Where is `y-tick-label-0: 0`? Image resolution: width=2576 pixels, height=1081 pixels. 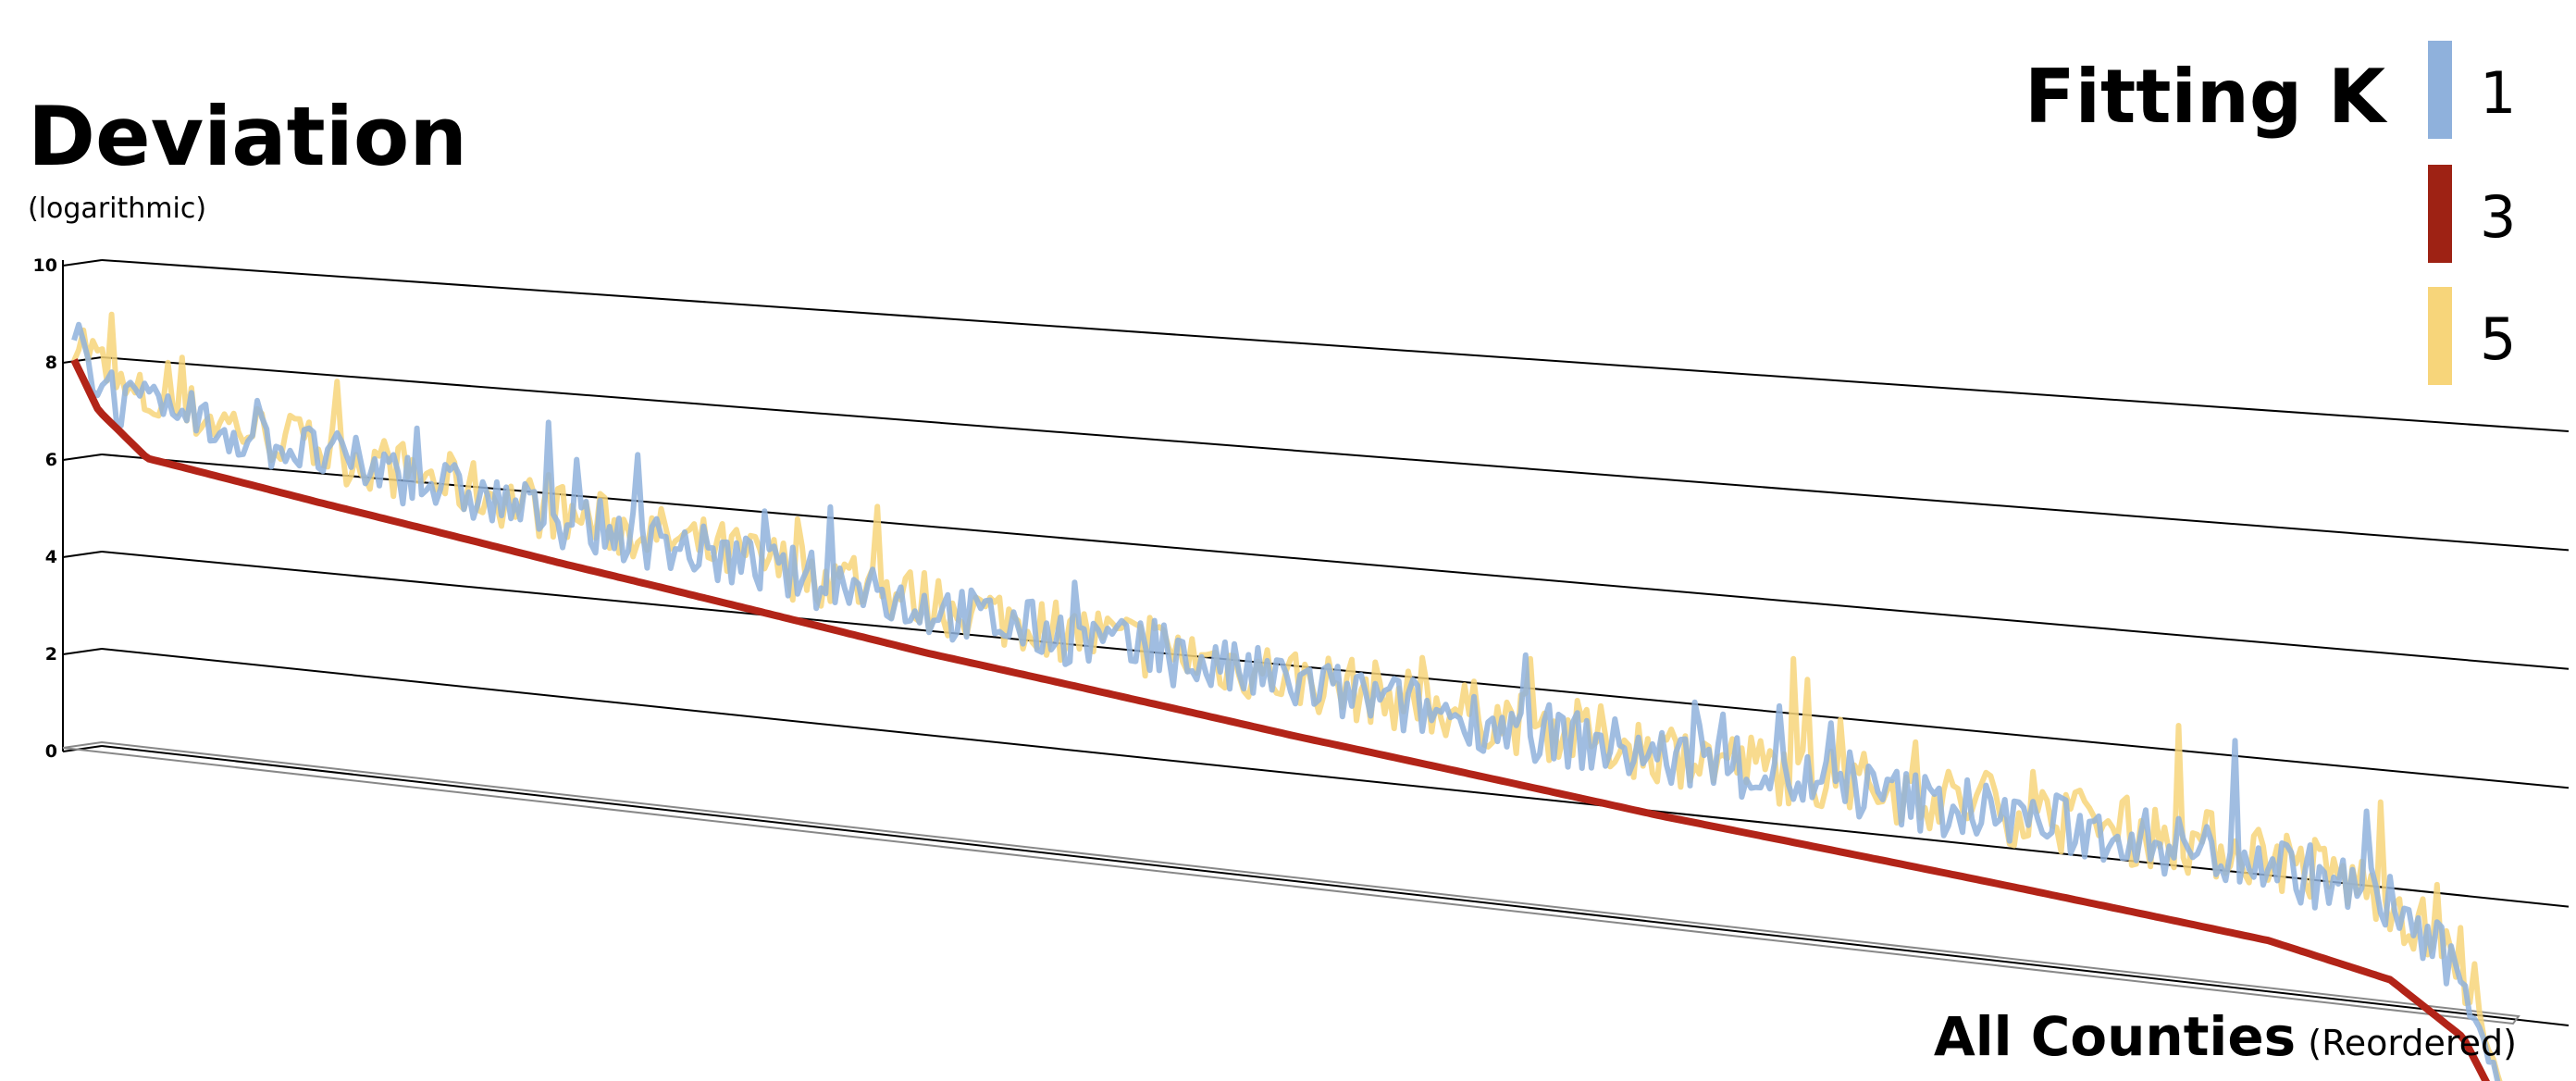
y-tick-label-0: 0 is located at coordinates (51, 751).